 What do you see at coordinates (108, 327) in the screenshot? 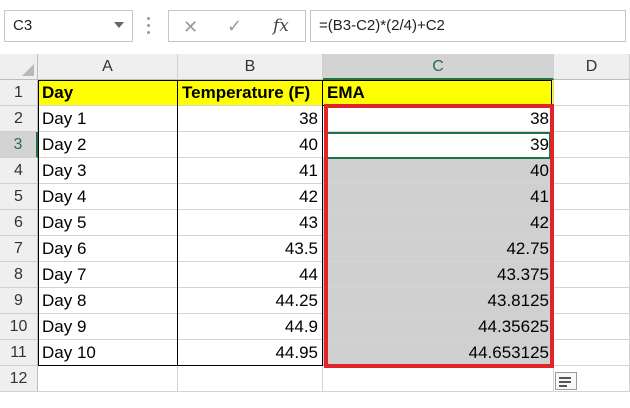
I see `cell-a10: Day 9` at bounding box center [108, 327].